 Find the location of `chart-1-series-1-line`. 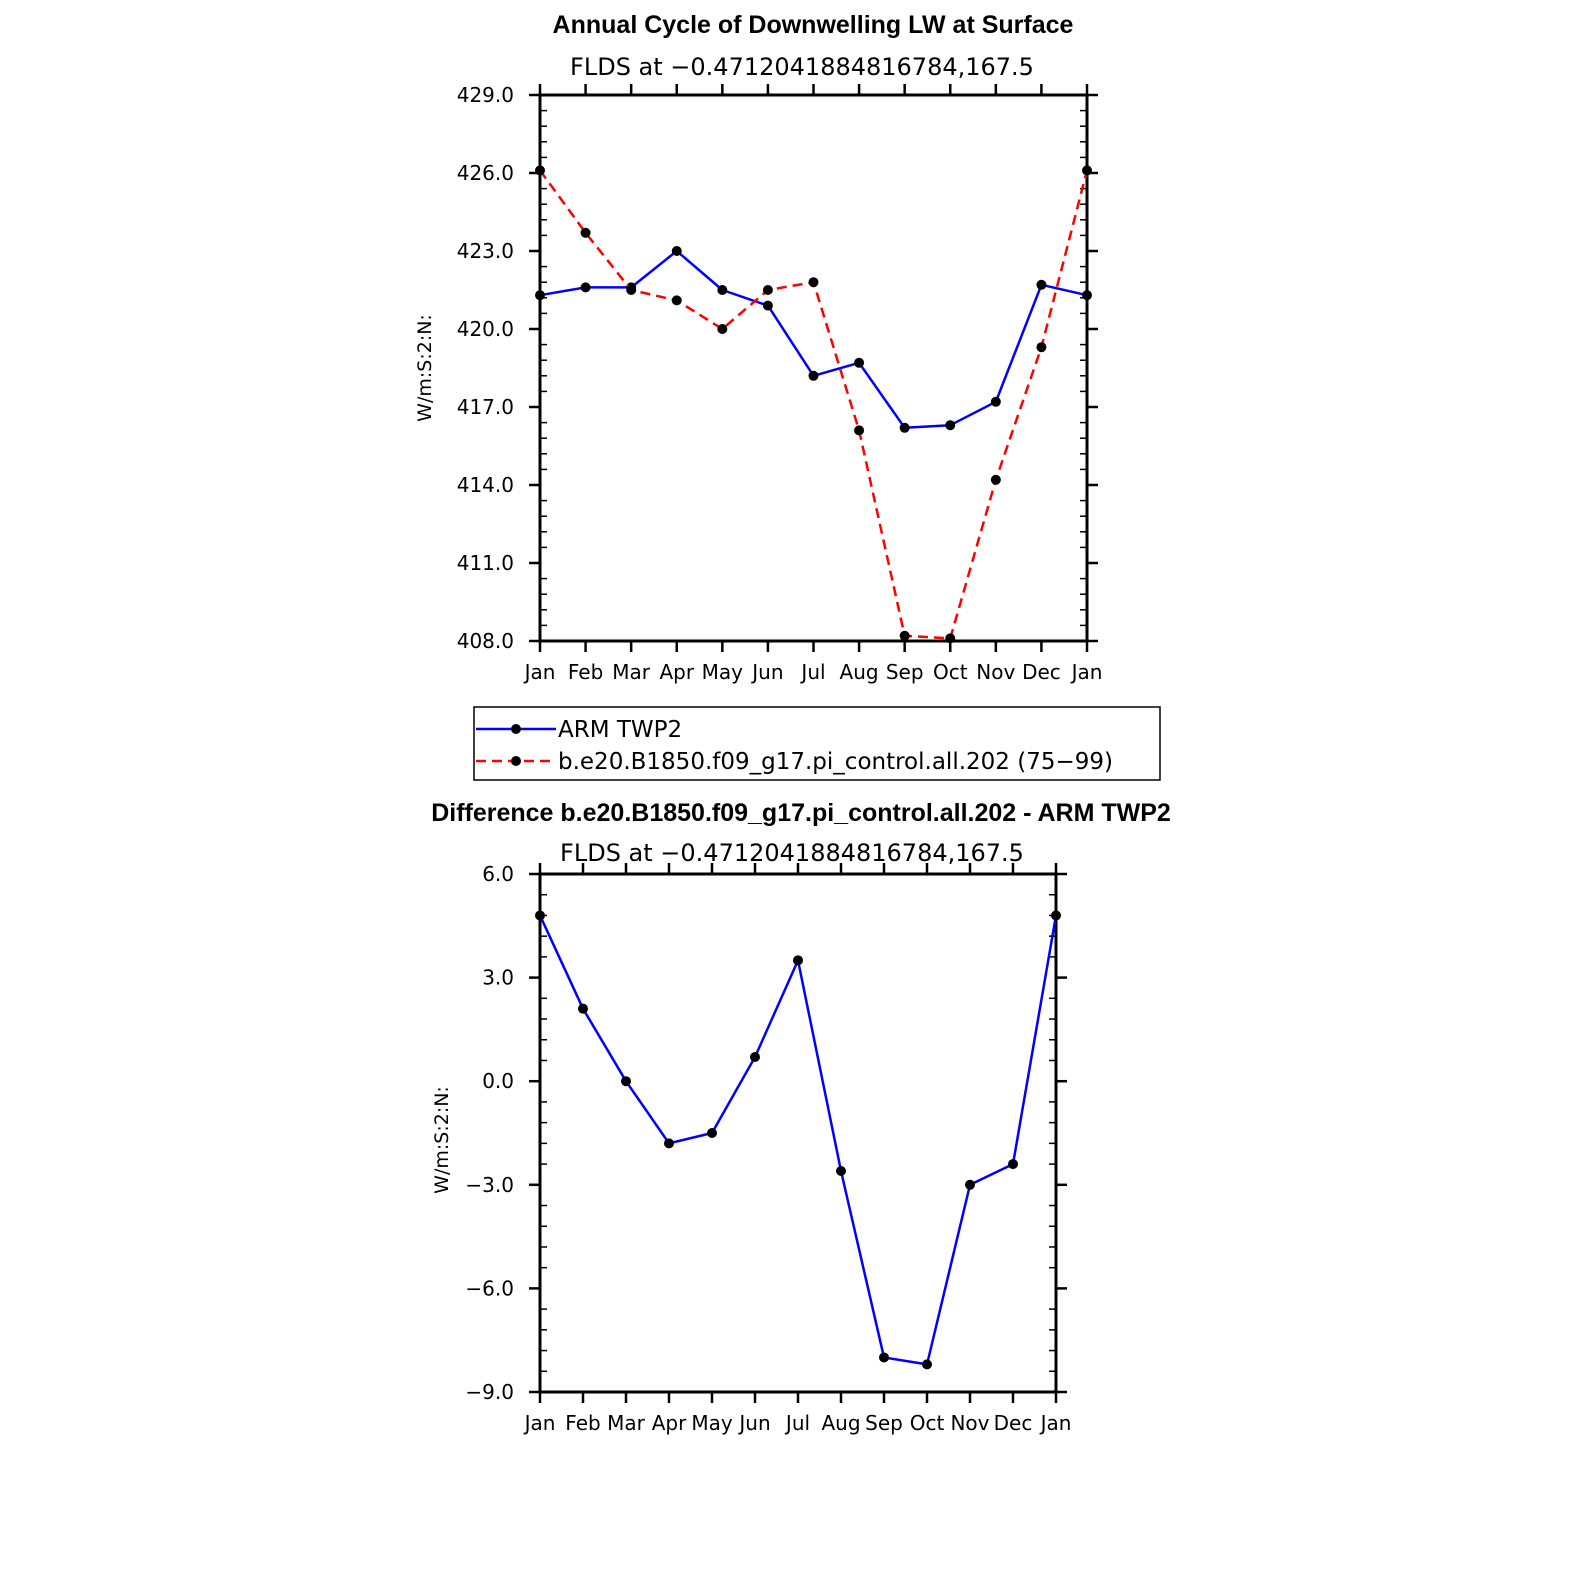

chart-1-series-1-line is located at coordinates (813, 404).